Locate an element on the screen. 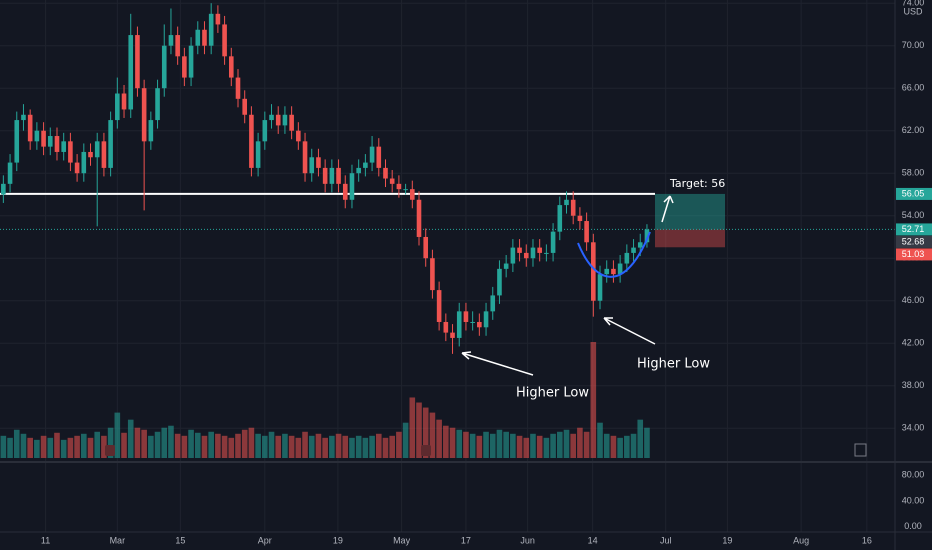 This screenshot has height=550, width=932. annotation: Higher Low is located at coordinates (552, 393).